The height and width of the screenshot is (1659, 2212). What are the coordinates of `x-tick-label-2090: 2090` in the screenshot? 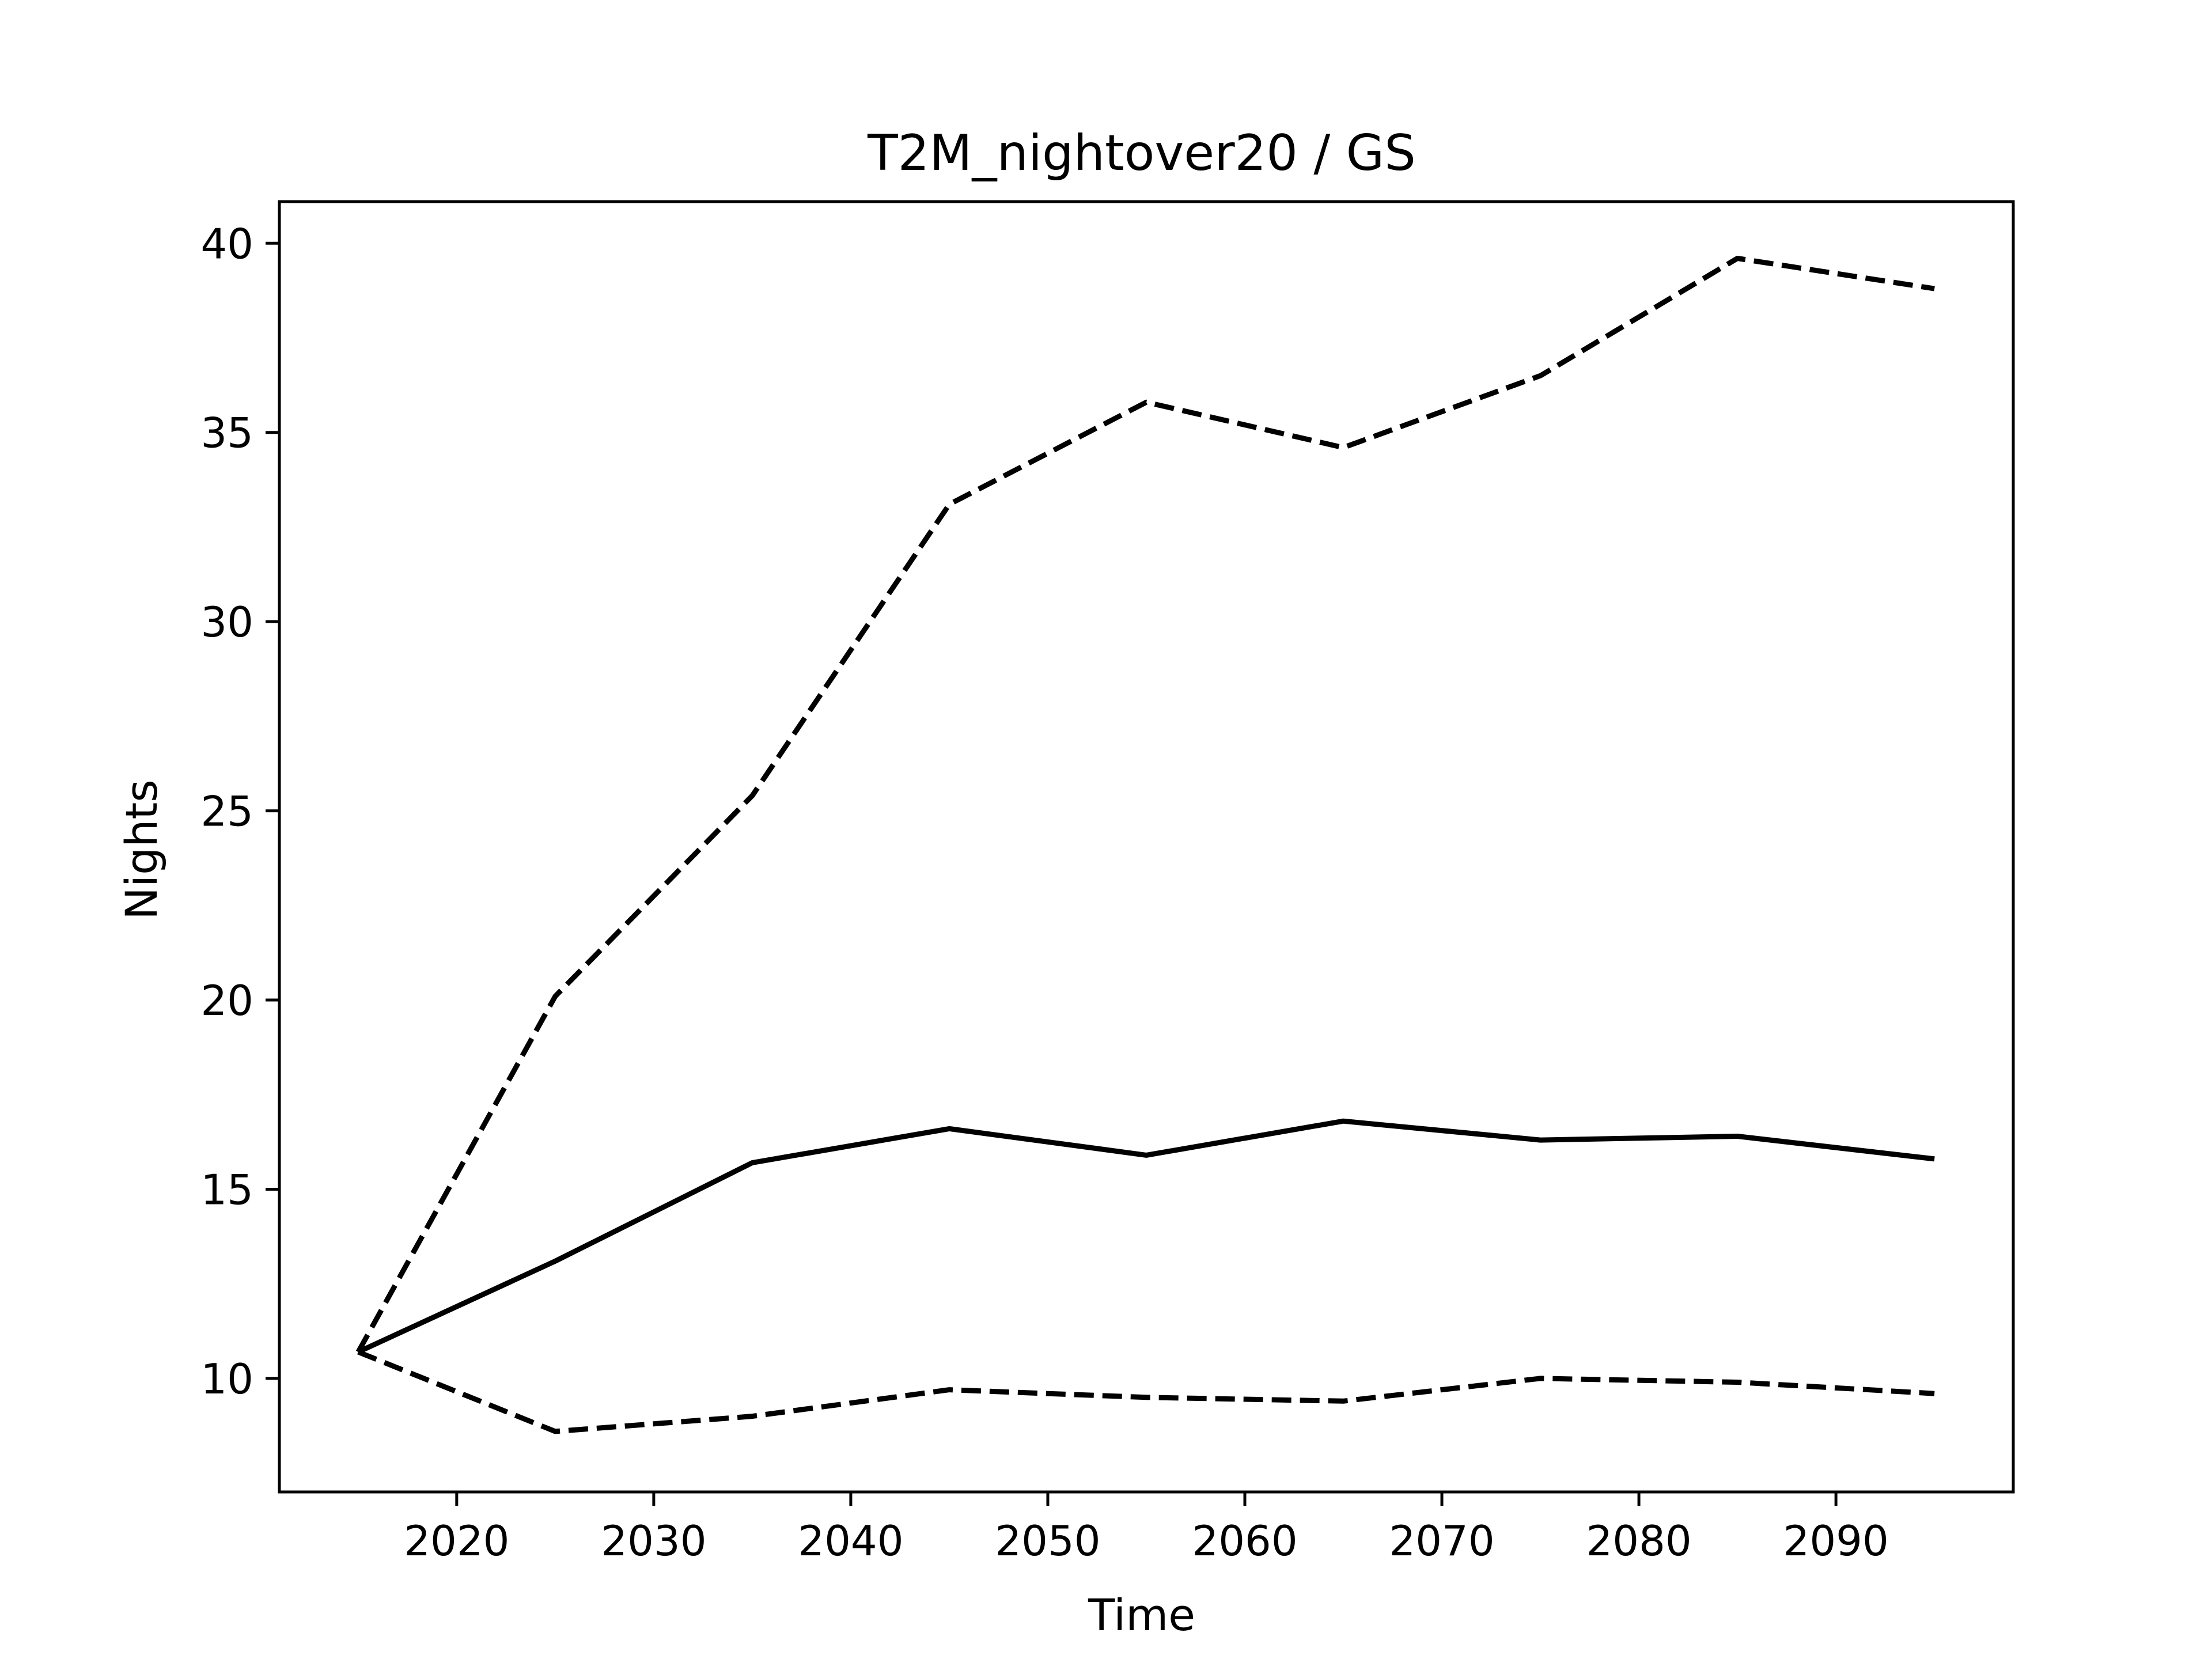 It's located at (1836, 1541).